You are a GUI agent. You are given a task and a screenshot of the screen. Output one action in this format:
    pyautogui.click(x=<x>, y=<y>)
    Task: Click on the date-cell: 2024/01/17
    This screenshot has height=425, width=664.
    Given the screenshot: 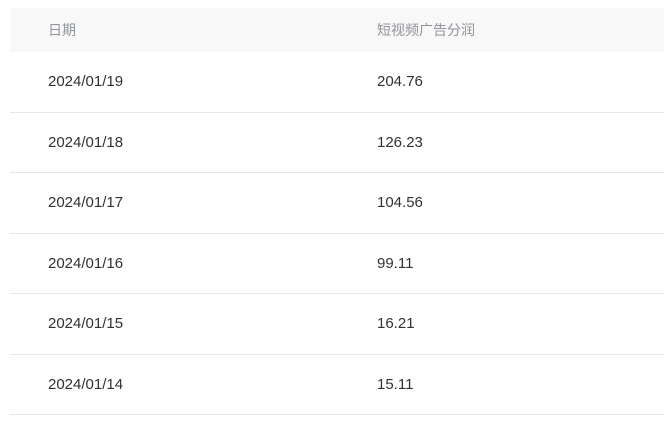 What is the action you would take?
    pyautogui.click(x=86, y=203)
    